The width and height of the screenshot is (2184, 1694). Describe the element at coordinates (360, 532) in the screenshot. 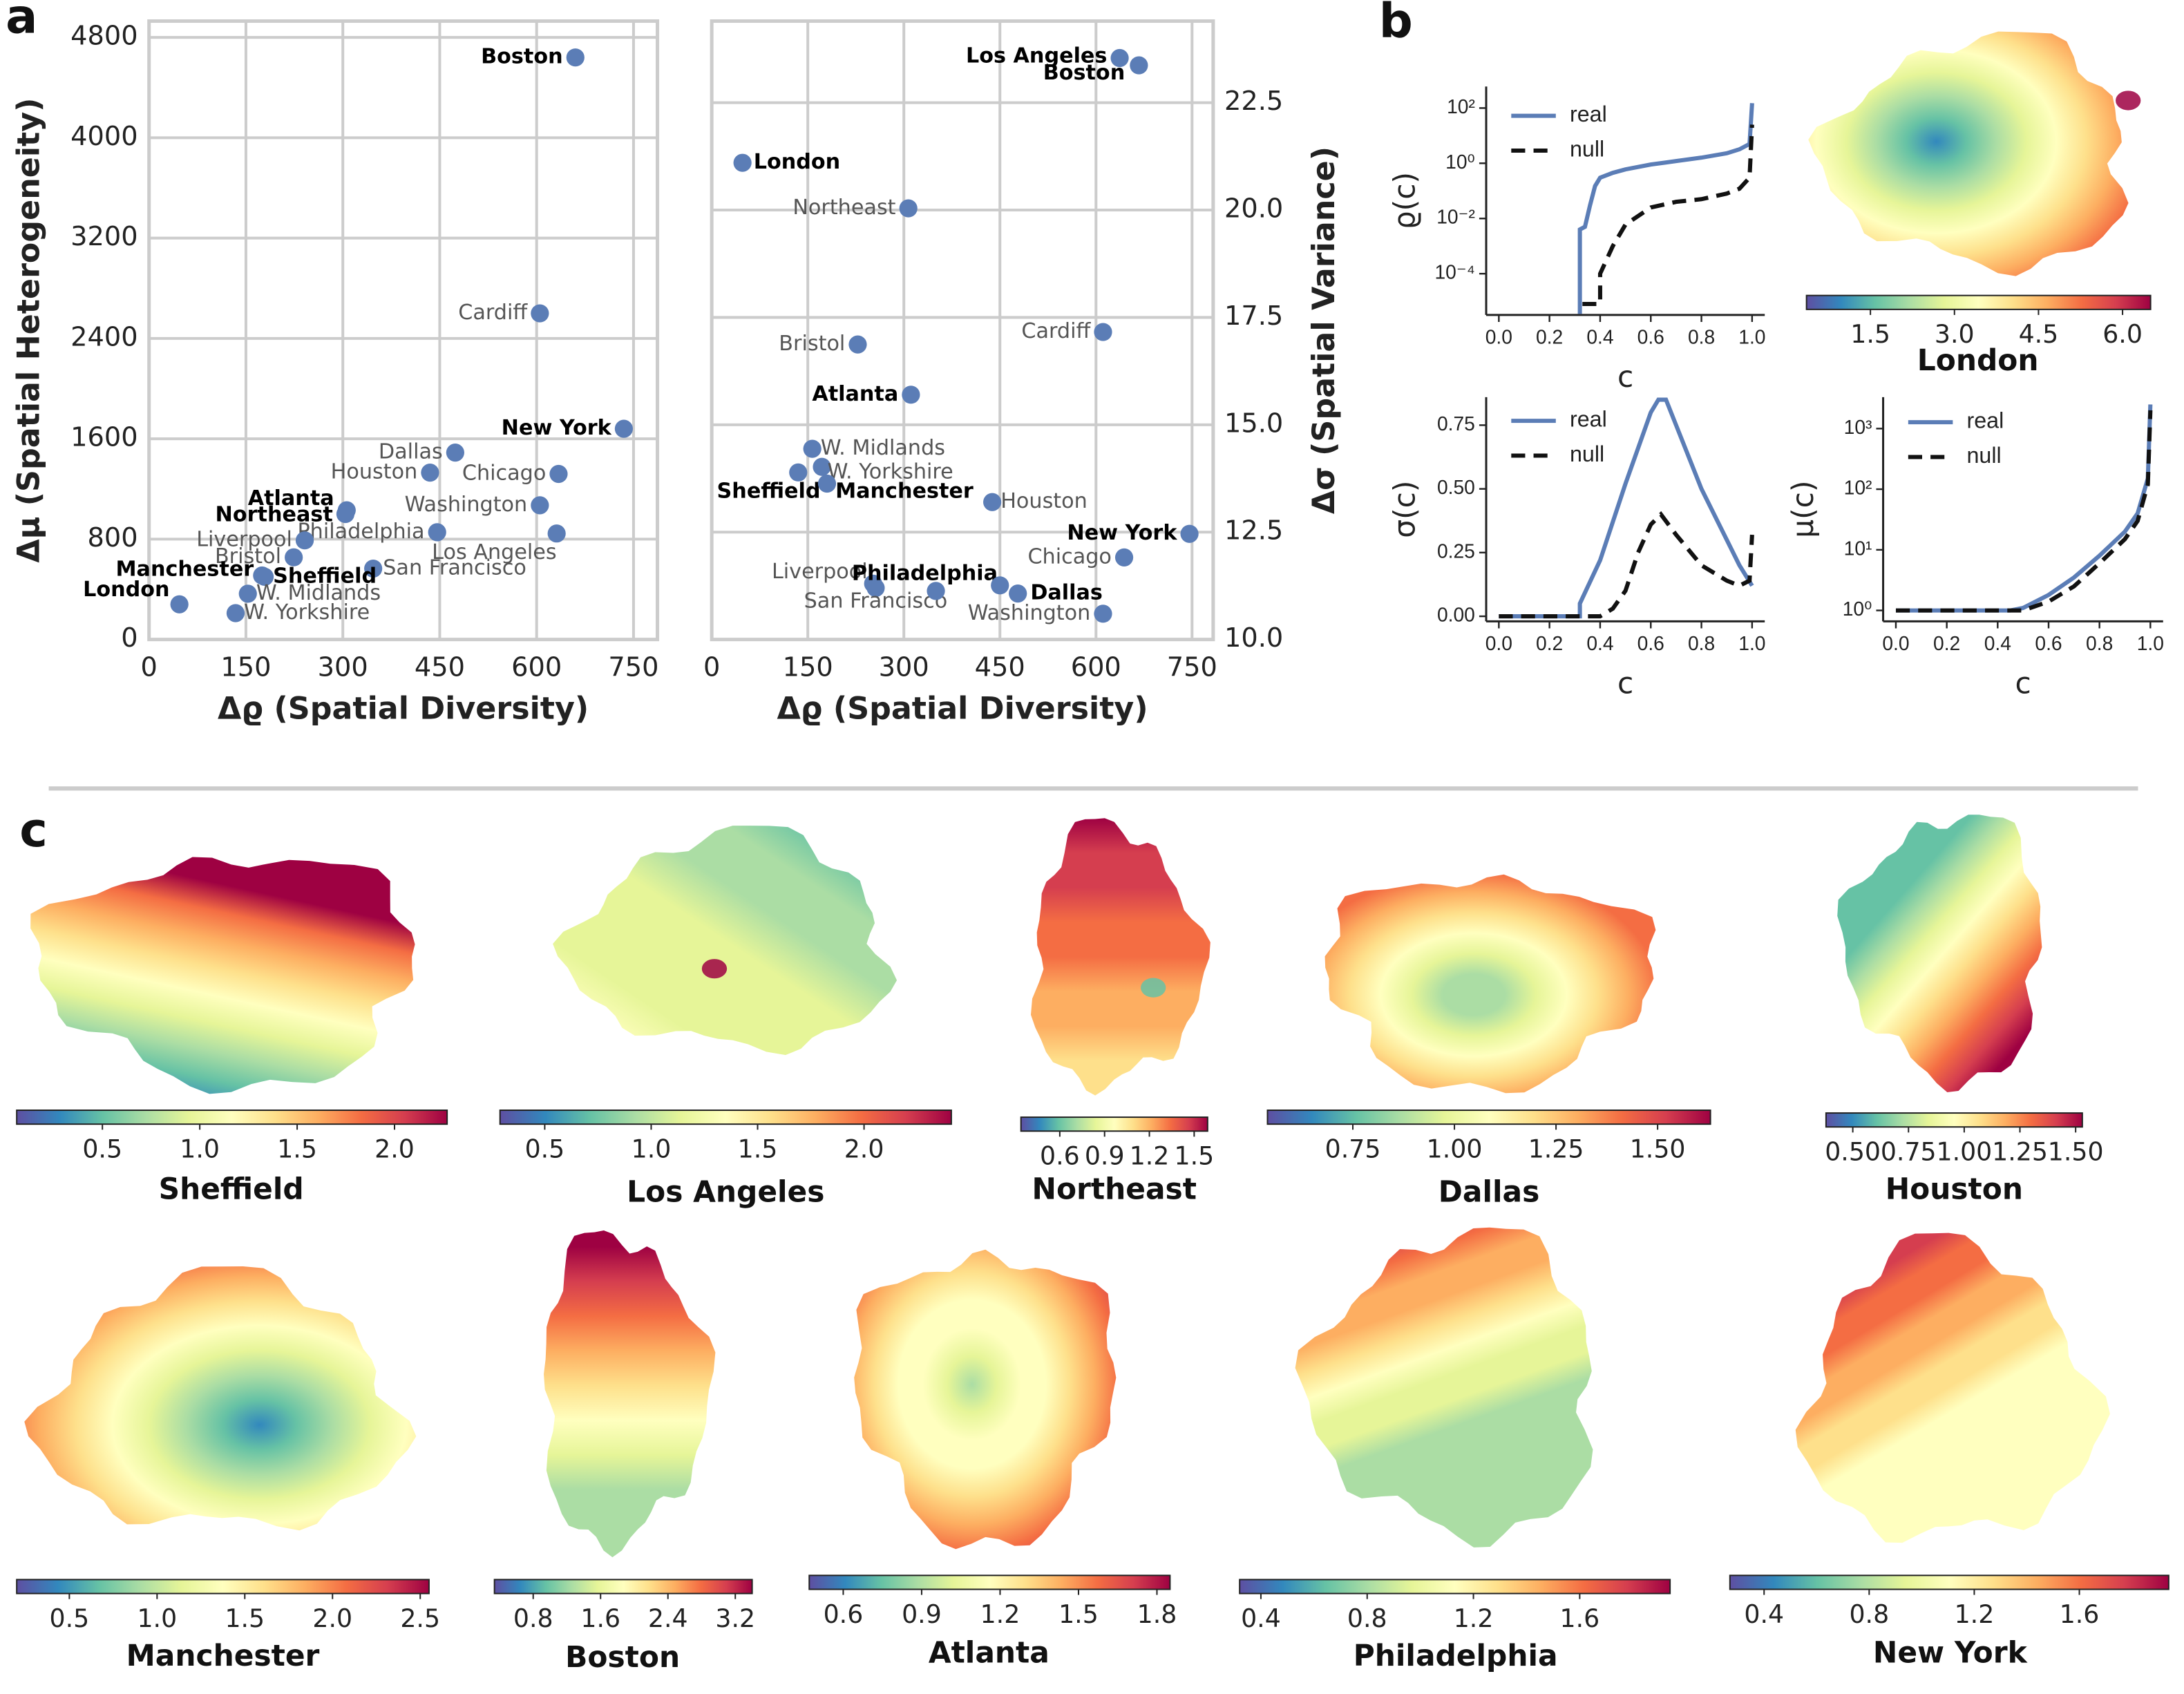

I see `point-label: Philadelphia` at that location.